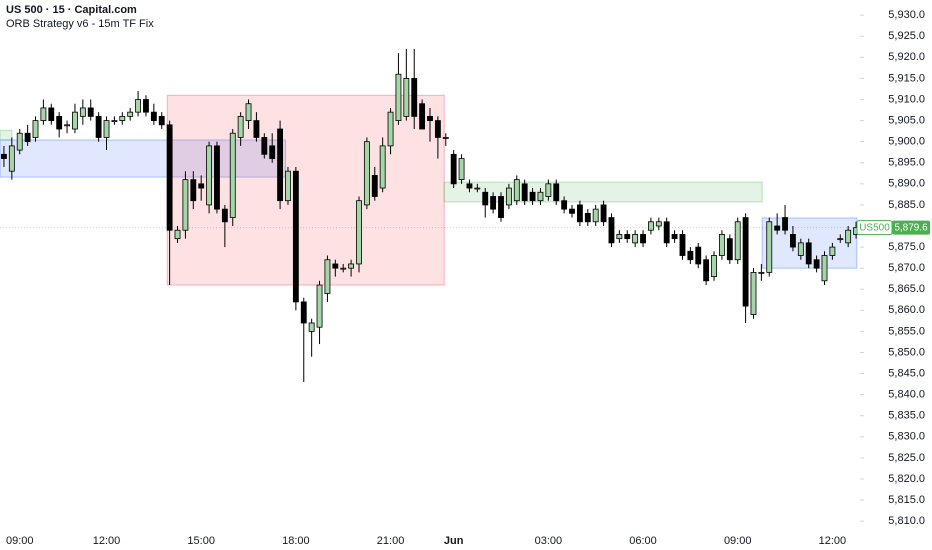  I want to click on x-tick-label: 12:00, so click(833, 541).